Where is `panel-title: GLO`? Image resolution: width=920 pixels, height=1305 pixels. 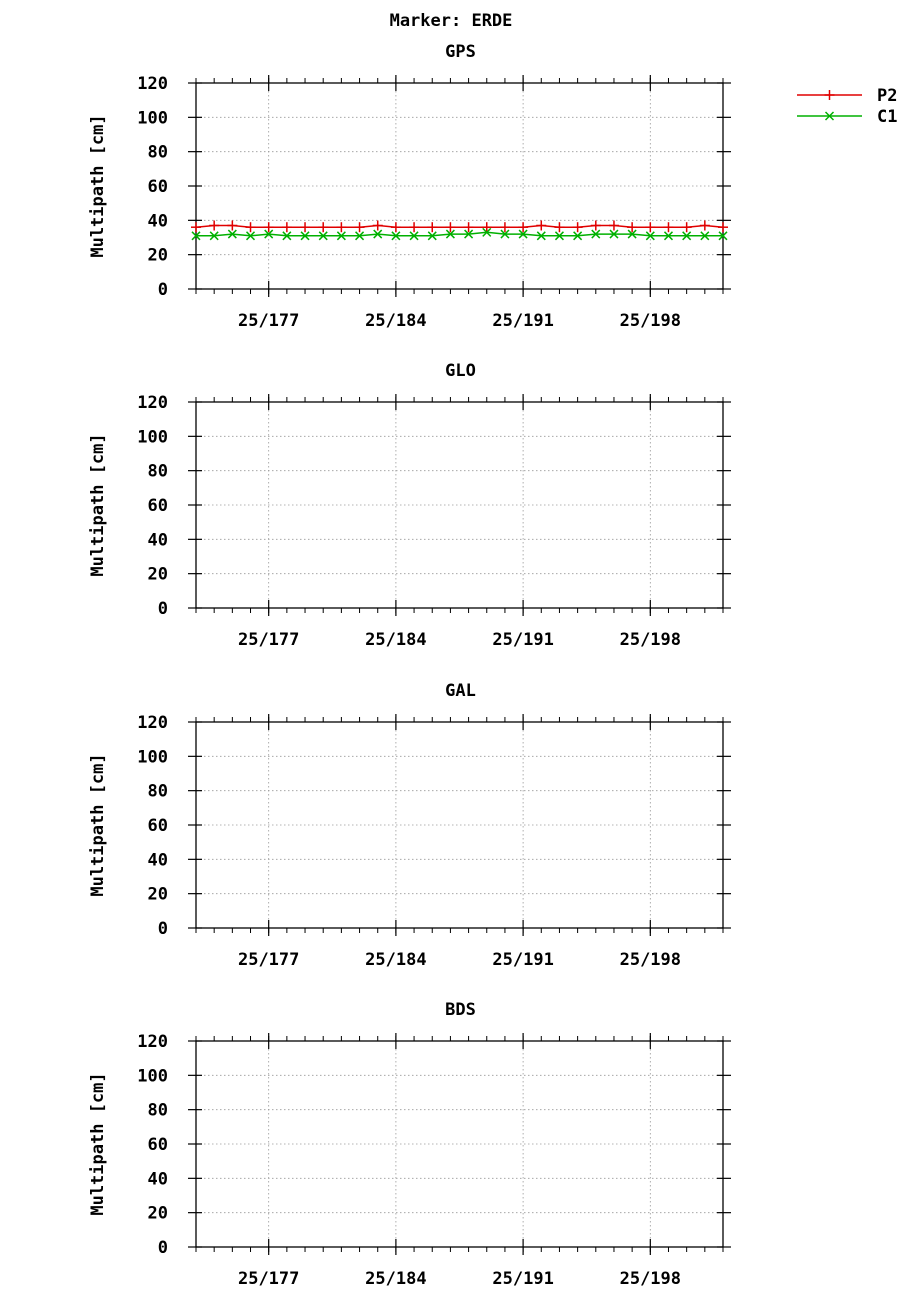
panel-title: GLO is located at coordinates (460, 371).